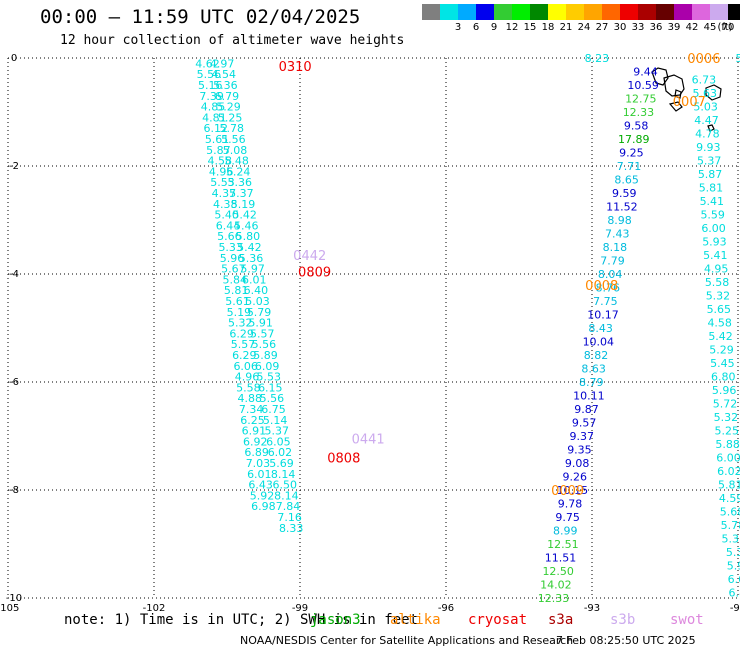 The image size is (740, 650). I want to click on wave-height-value: 4.95, so click(716, 269).